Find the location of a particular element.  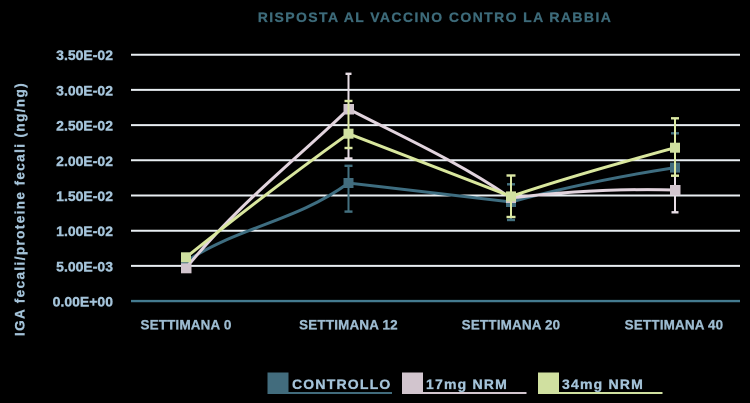

svg-text: 5.00E-03 is located at coordinates (84, 266).